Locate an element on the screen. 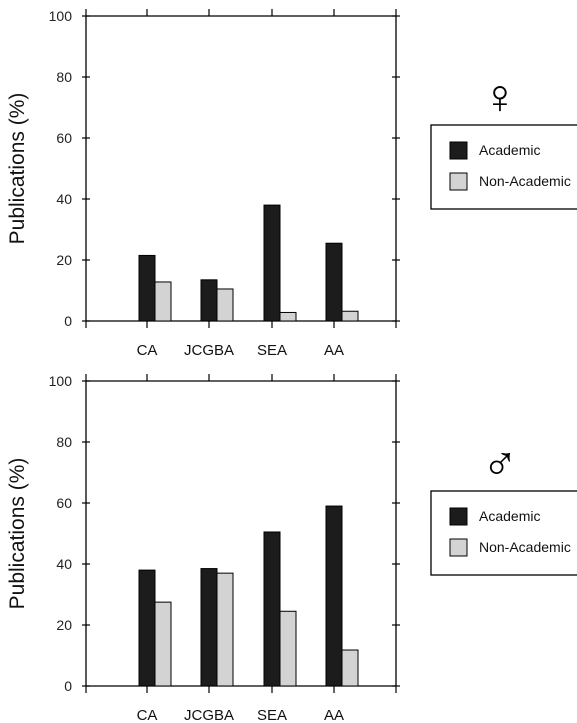 The image size is (577, 723). male-symbol-icon: ♂ is located at coordinates (500, 462).